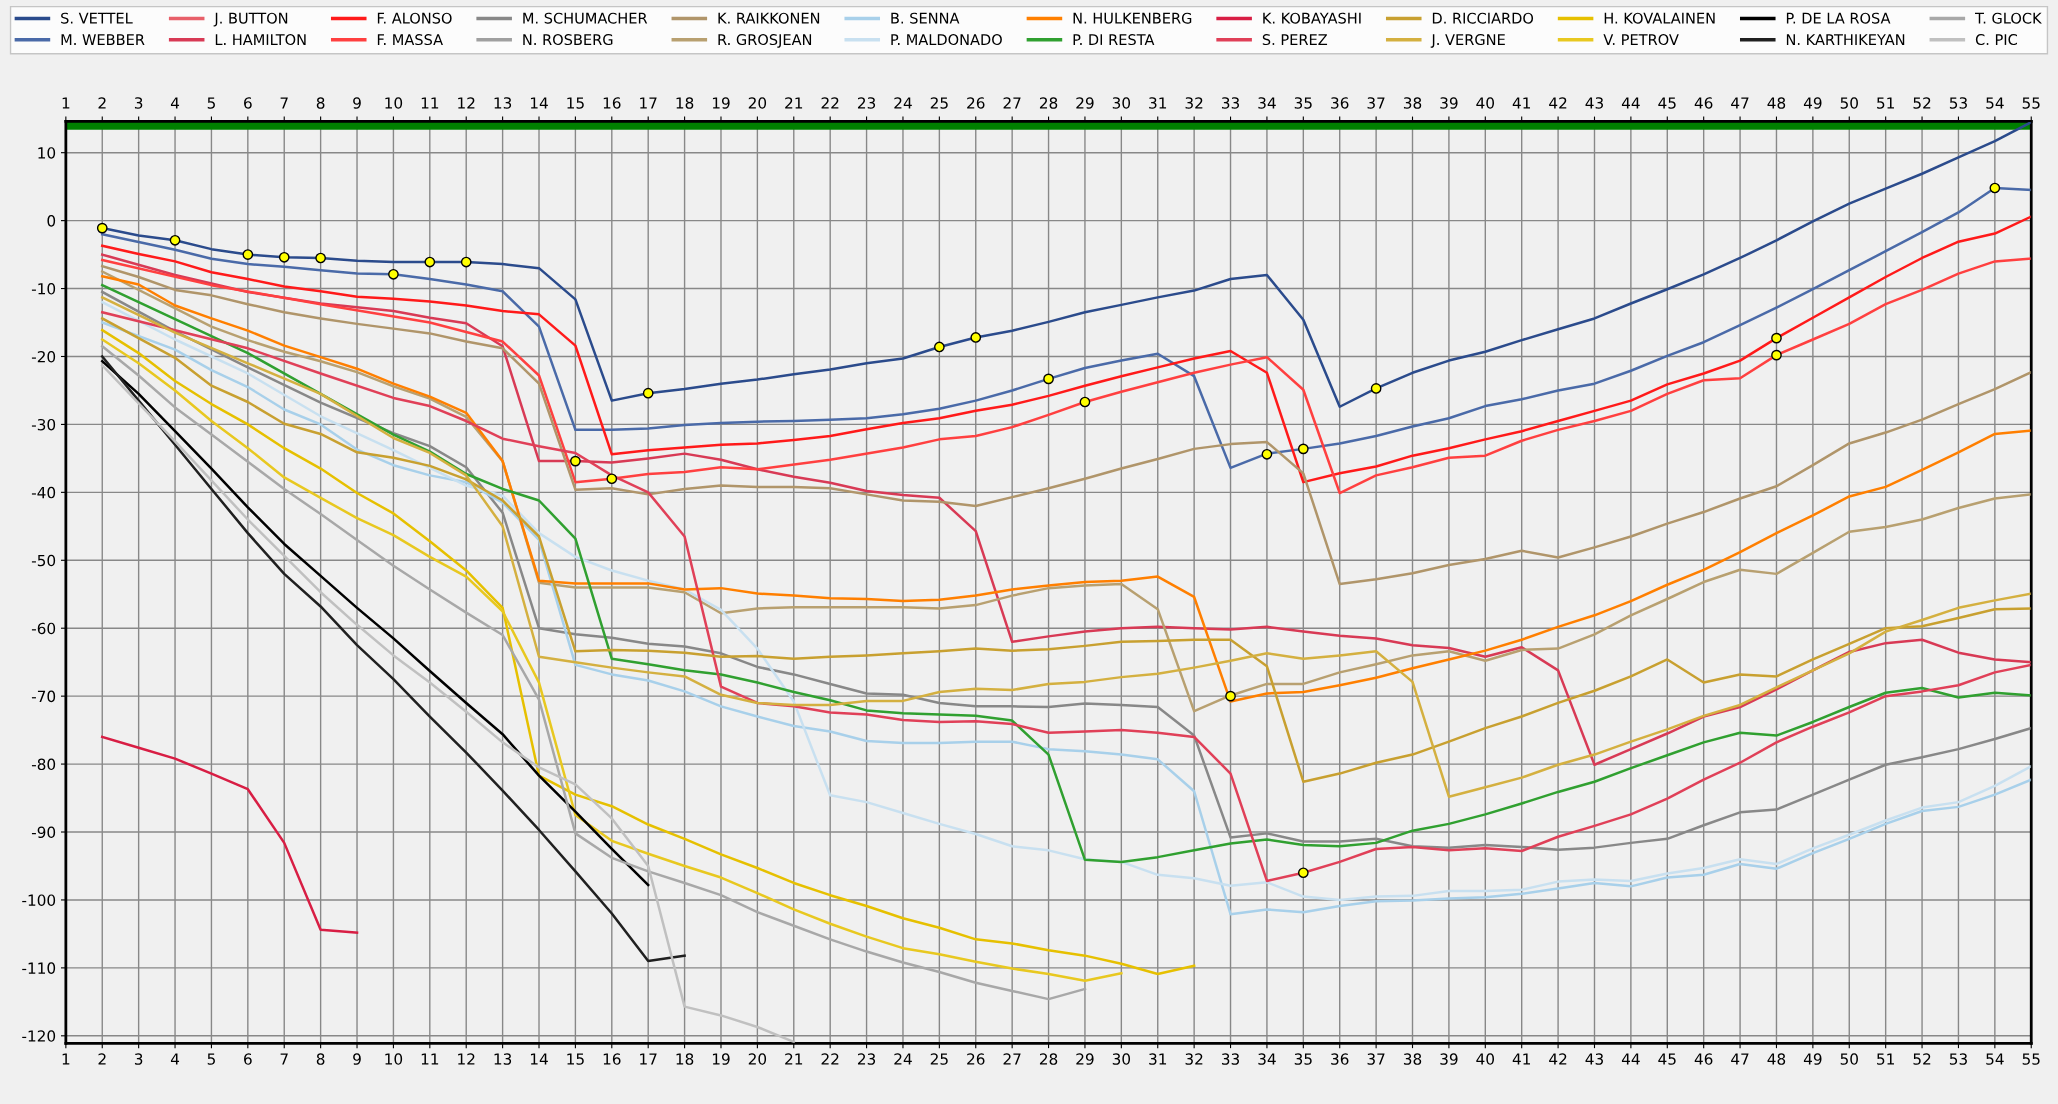 The height and width of the screenshot is (1104, 2058). I want to click on legend-label: B. SENNA, so click(925, 18).